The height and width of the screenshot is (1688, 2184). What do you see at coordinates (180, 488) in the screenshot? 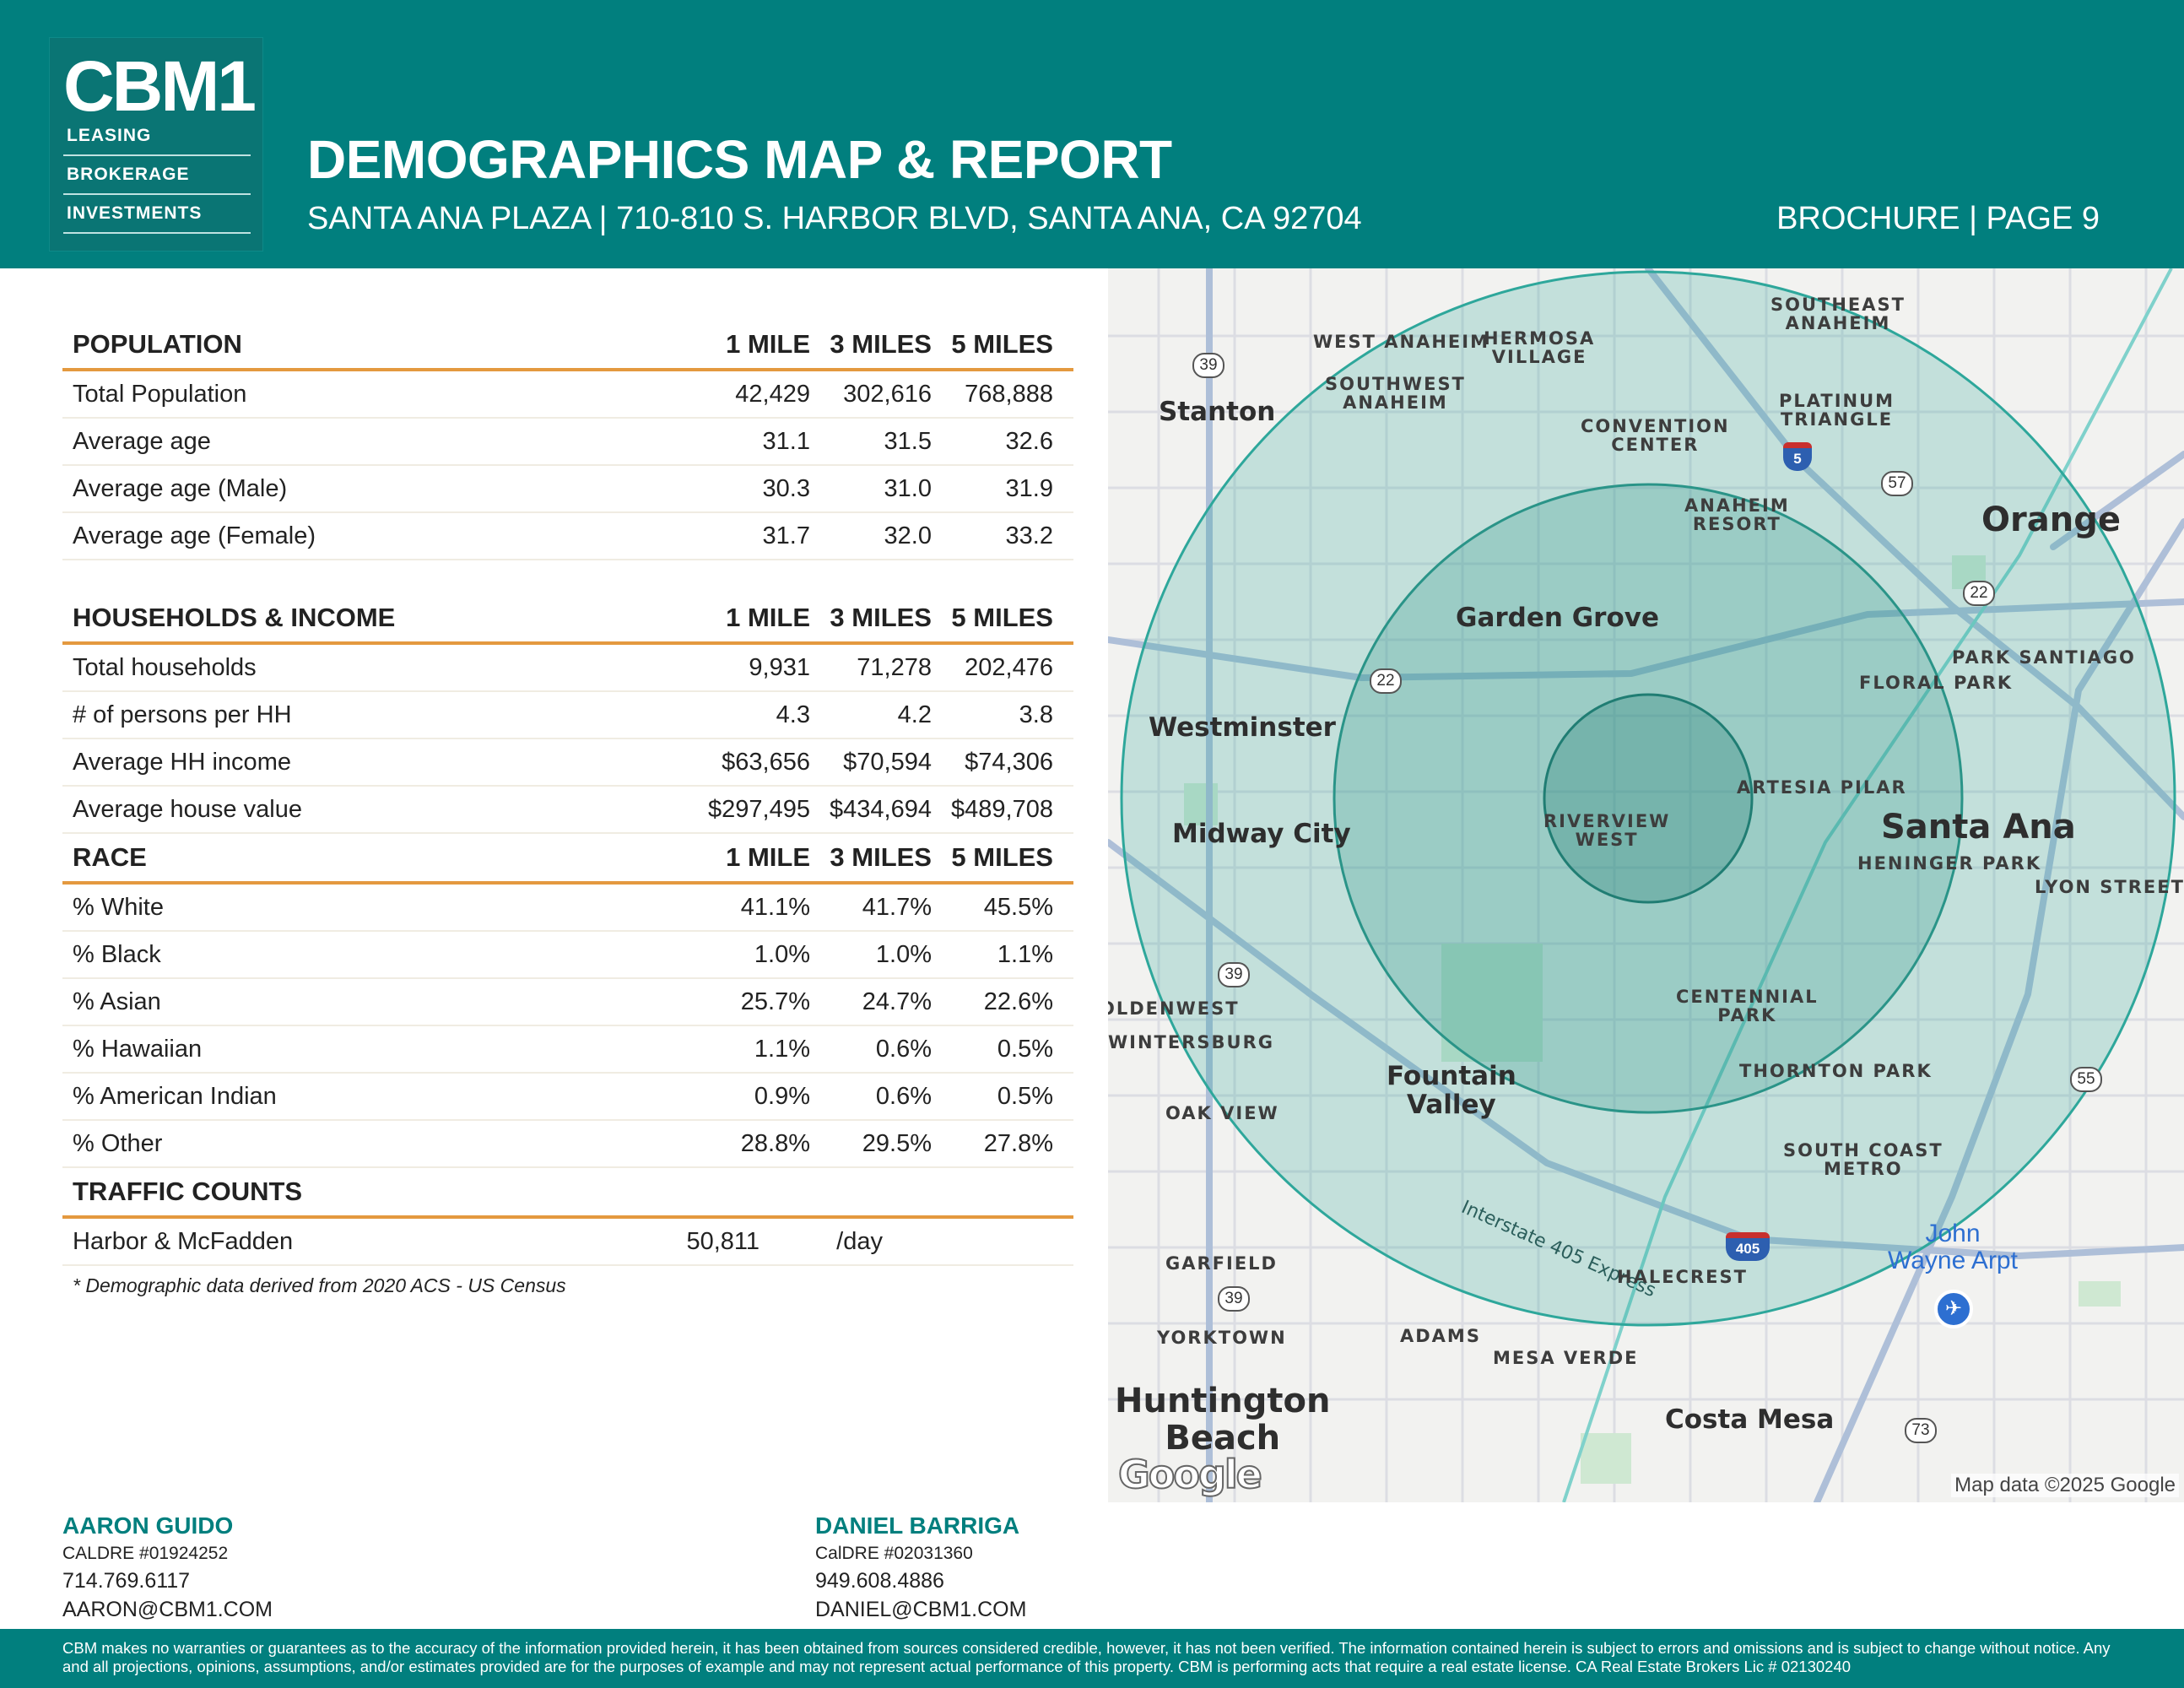
I see `row-label: Average age (Male)` at bounding box center [180, 488].